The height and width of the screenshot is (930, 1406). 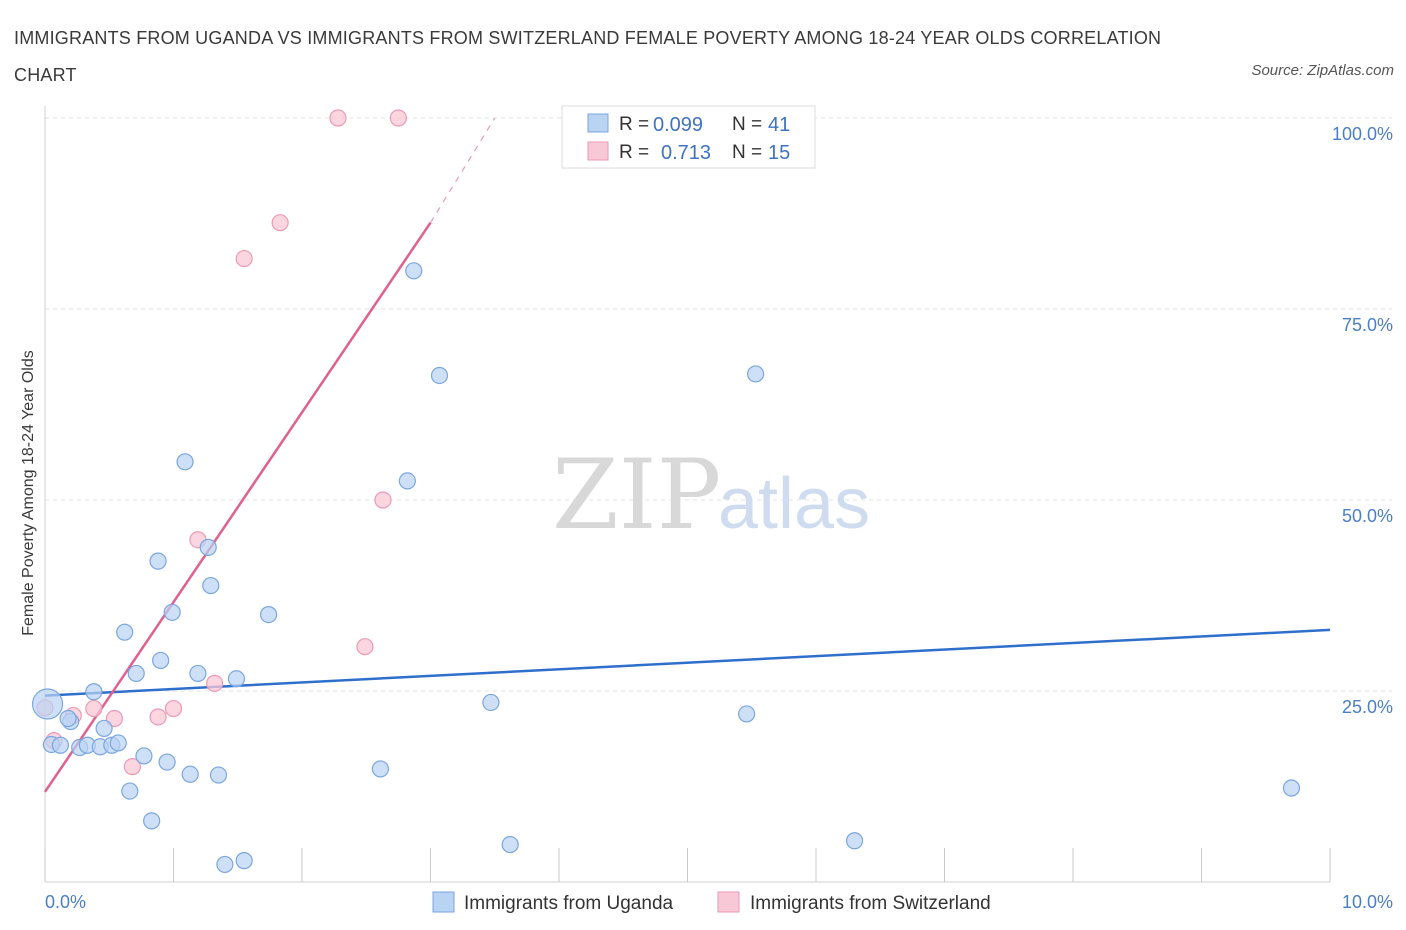 I want to click on stats-legend-box: R = 0.099 N = 41 R = 0.713 N = 15, so click(x=688, y=137).